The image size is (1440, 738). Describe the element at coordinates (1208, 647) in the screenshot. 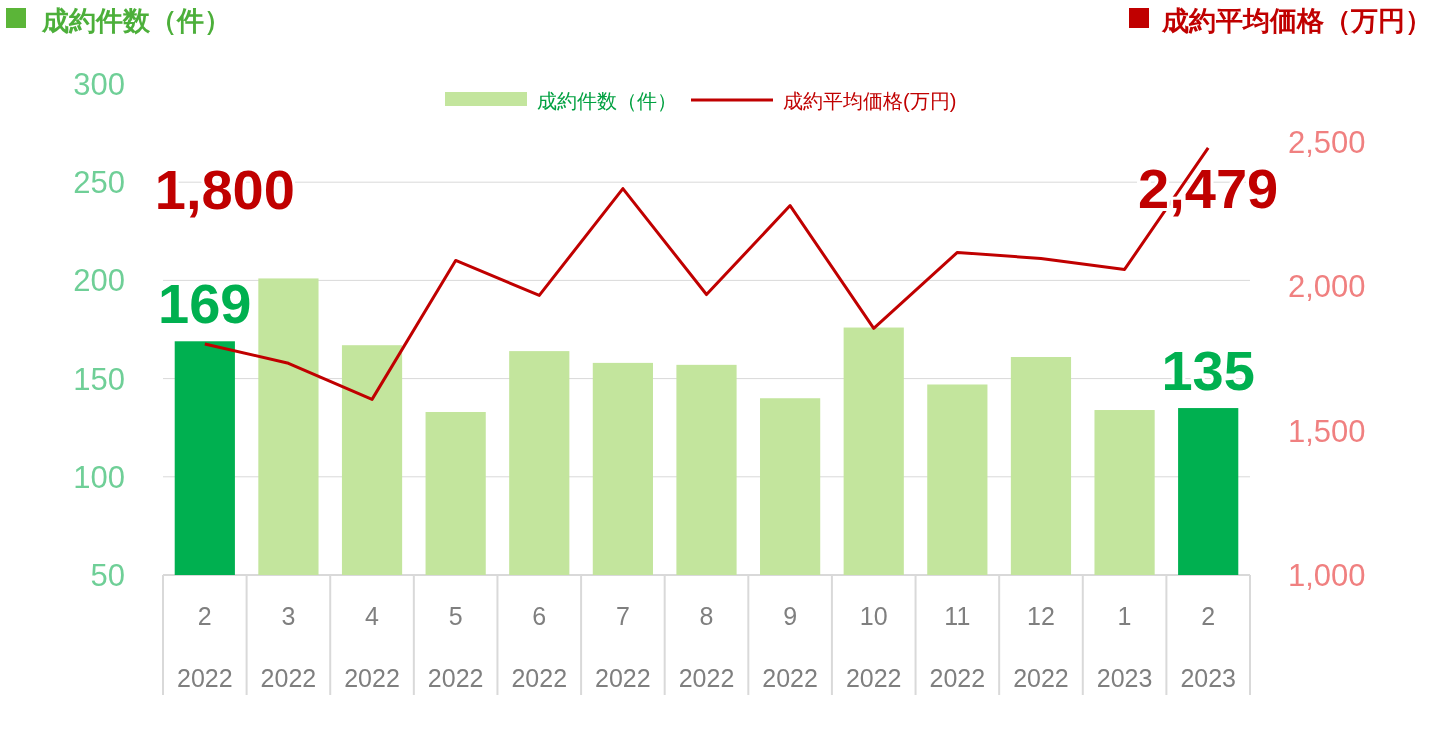

I see `category-label: 2 2023` at that location.